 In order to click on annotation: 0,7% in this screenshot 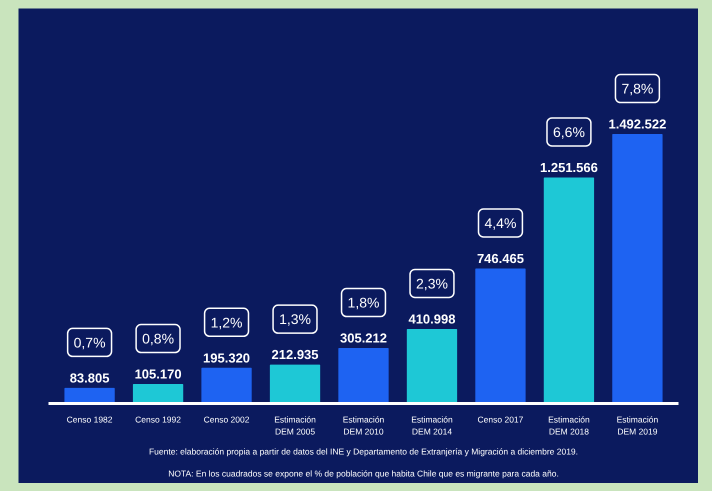, I will do `click(90, 342)`.